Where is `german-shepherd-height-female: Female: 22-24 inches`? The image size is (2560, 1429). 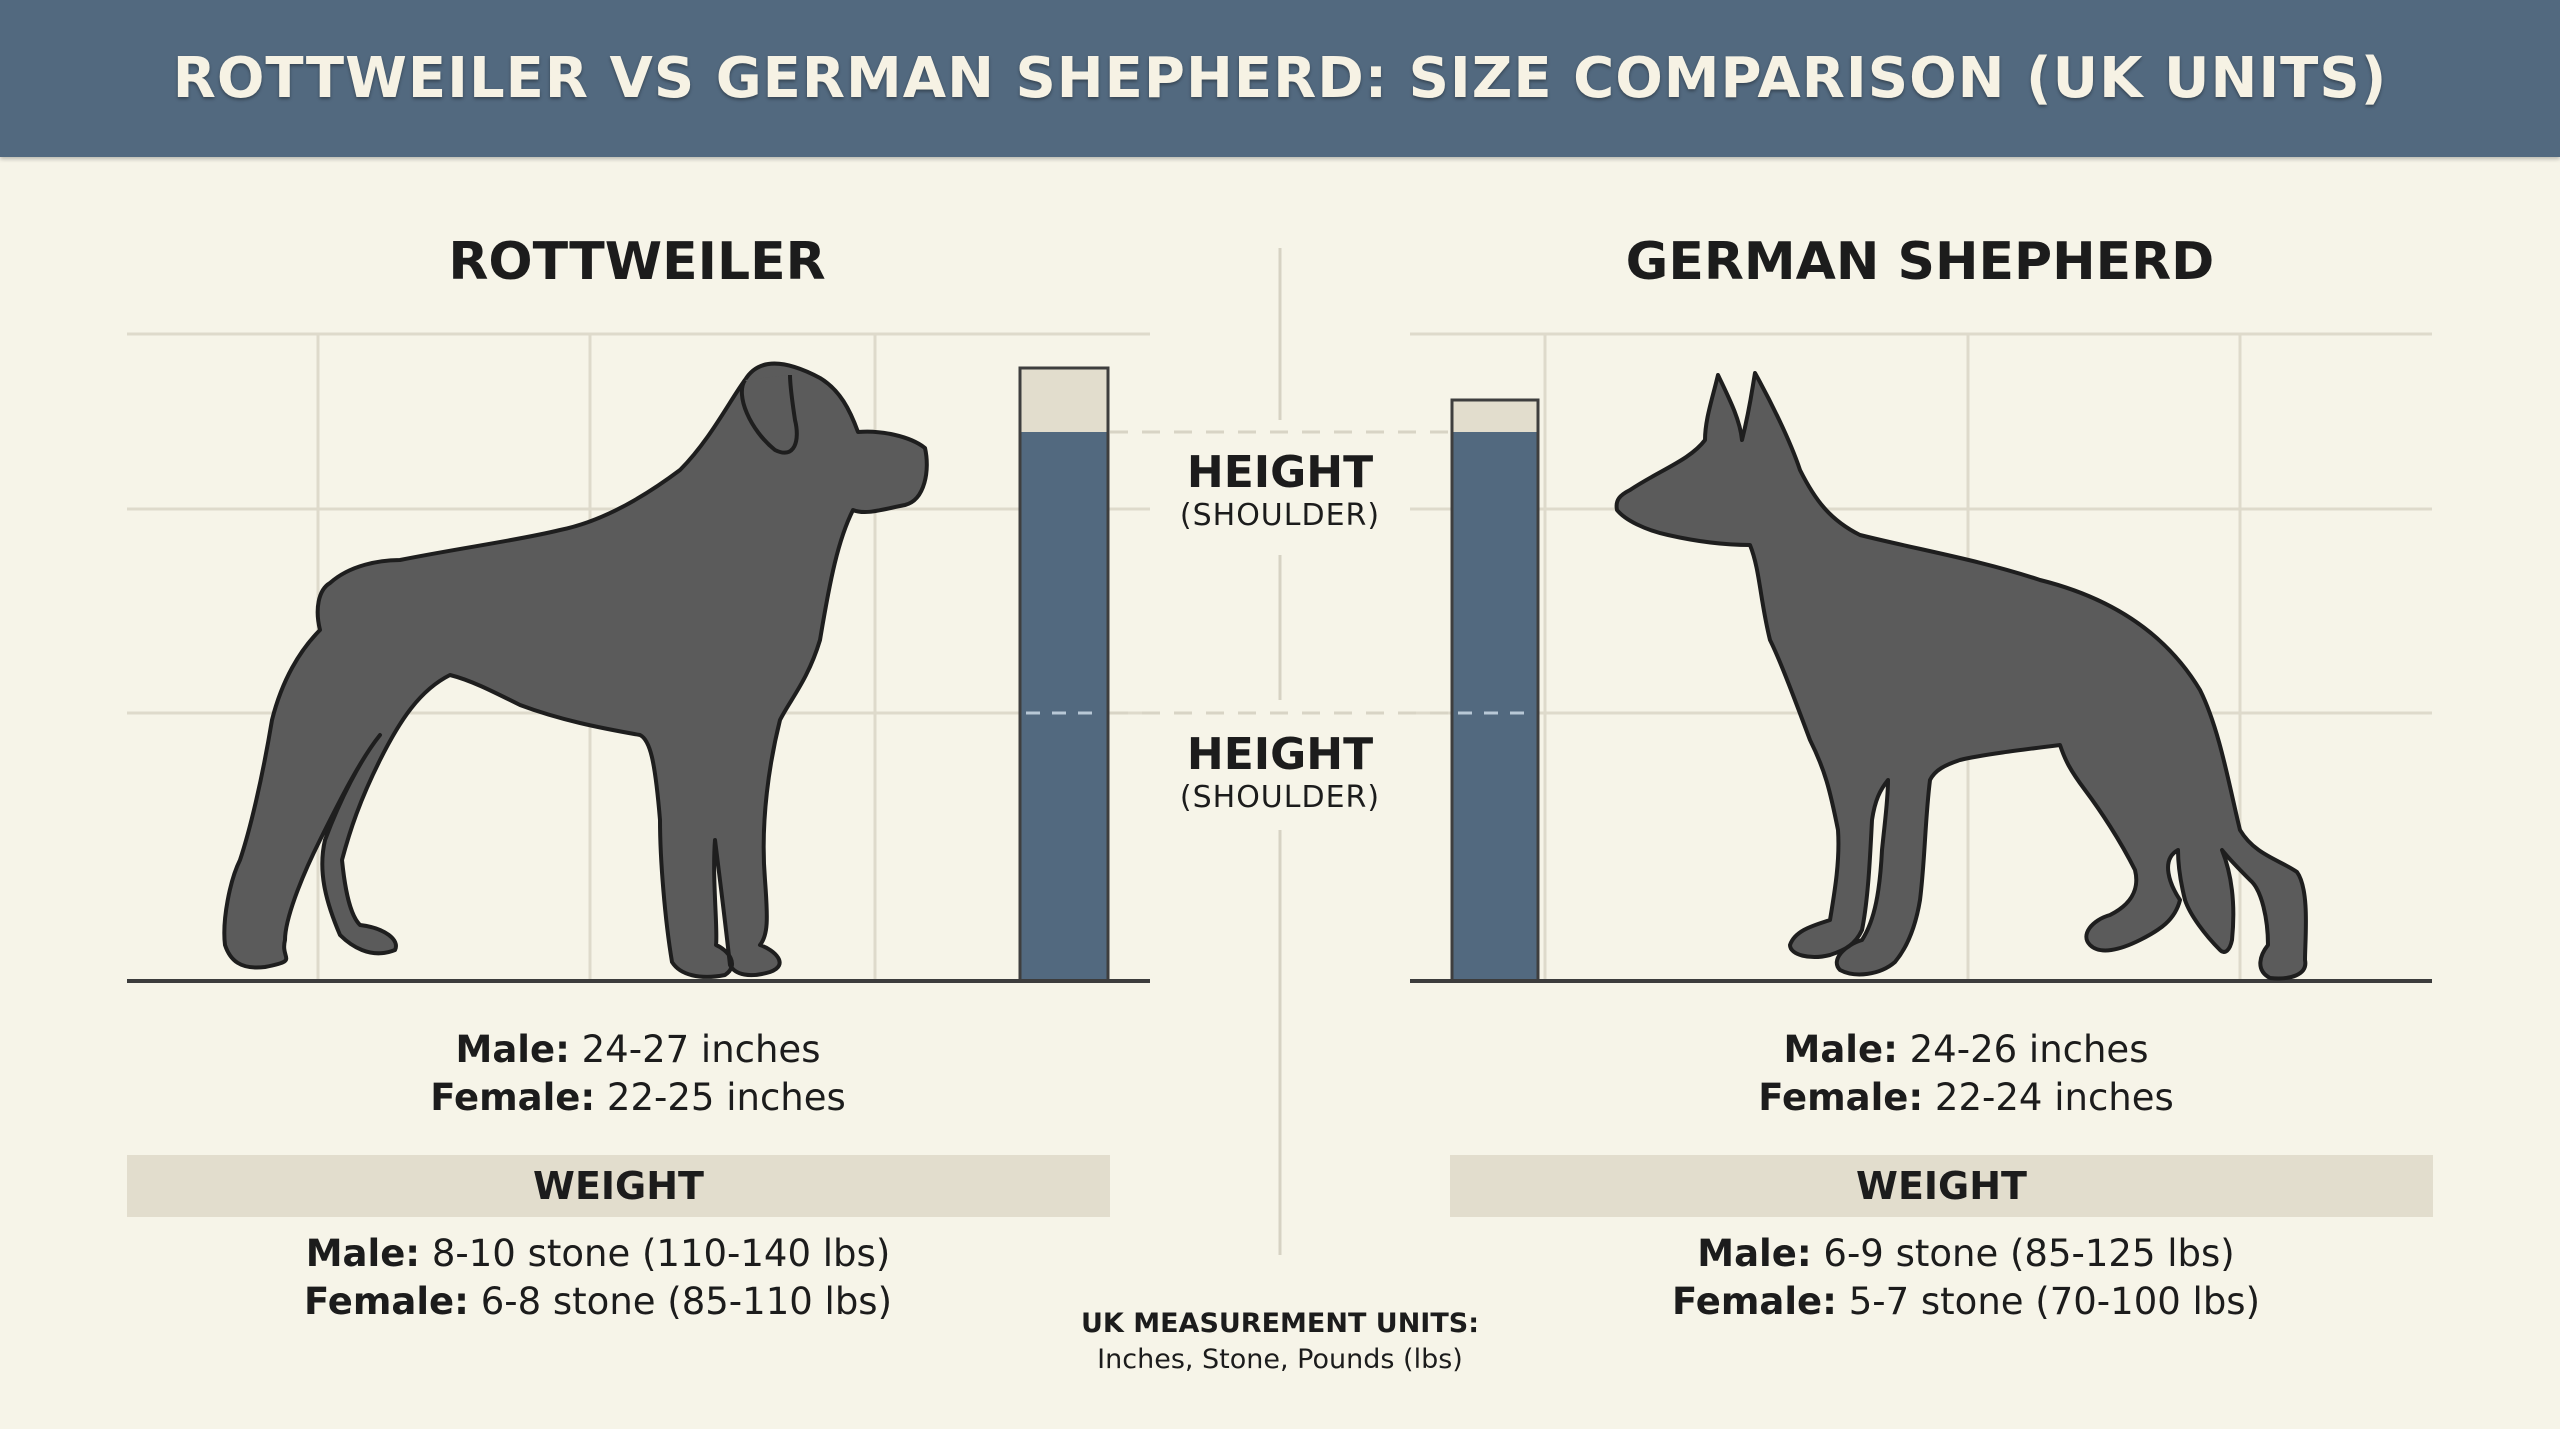
german-shepherd-height-female: Female: 22-24 inches is located at coordinates (1966, 1098).